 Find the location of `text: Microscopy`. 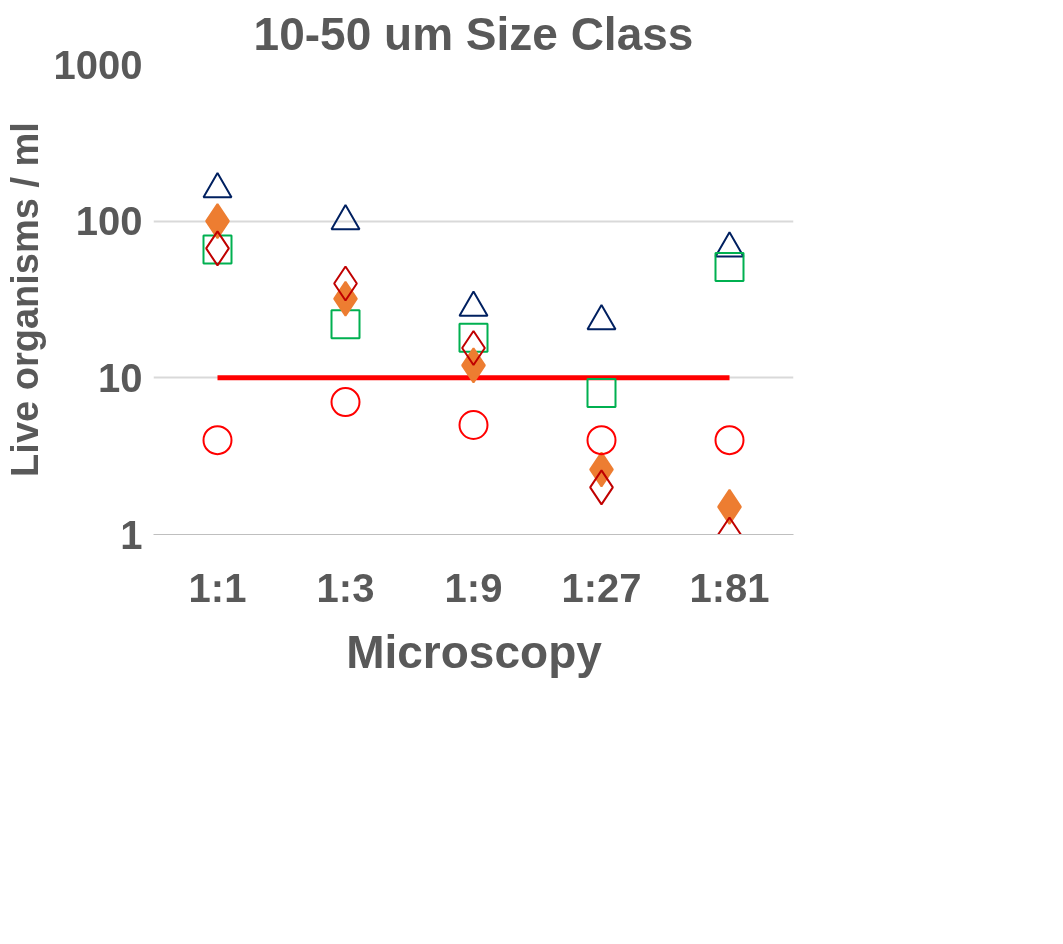

text: Microscopy is located at coordinates (474, 652).